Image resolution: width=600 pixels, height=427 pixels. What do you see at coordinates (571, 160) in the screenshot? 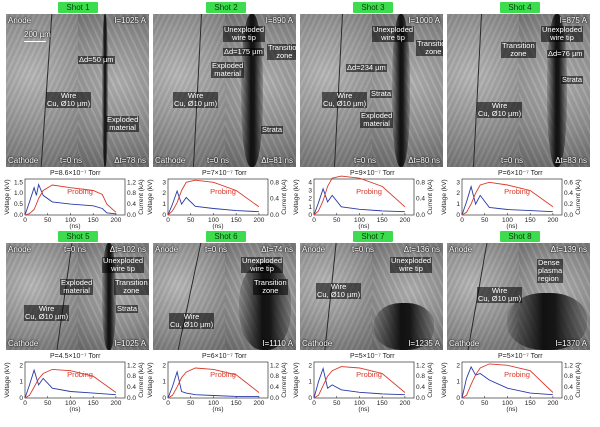
I see `delta-t-label: Δt=83 ns` at bounding box center [571, 160].